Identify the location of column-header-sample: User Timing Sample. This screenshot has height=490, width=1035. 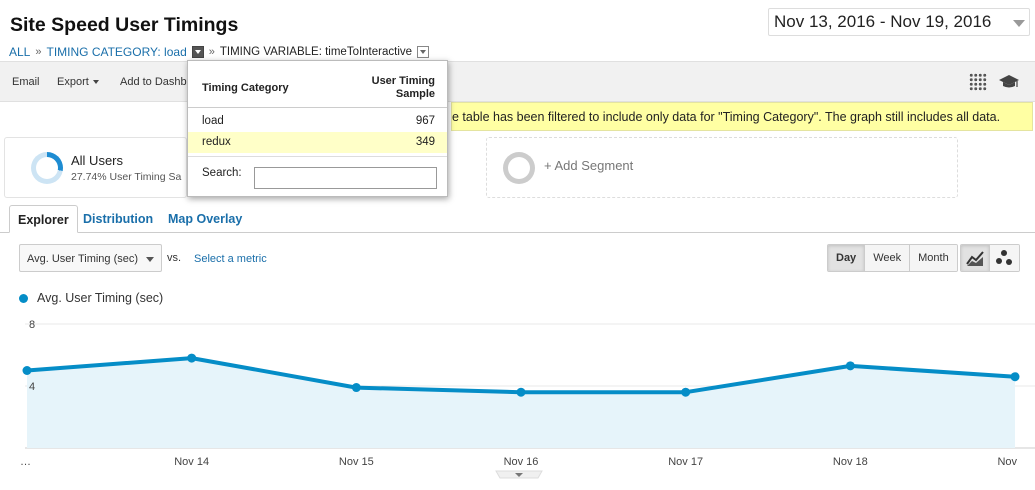
(403, 87).